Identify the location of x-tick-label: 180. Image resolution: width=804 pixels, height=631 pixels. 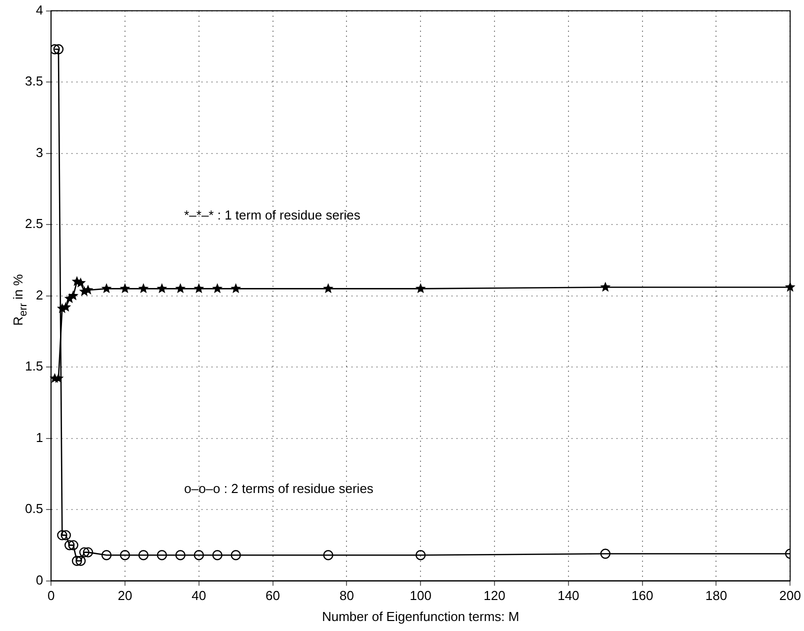
(716, 596).